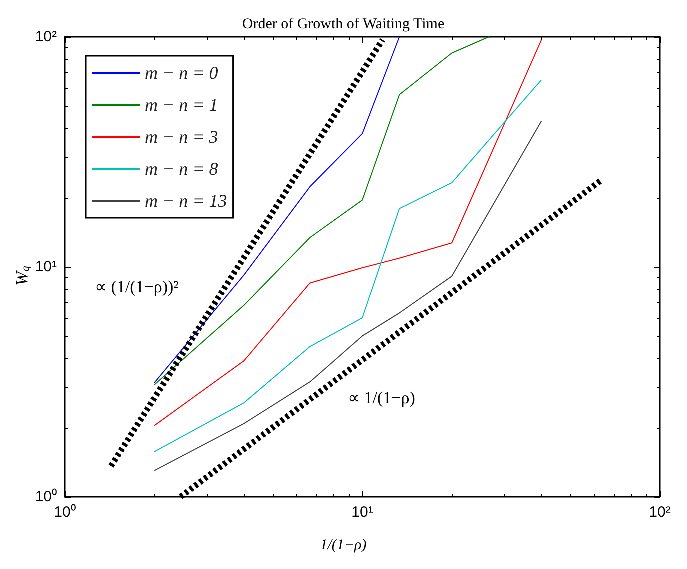  Describe the element at coordinates (343, 24) in the screenshot. I see `chart-title: Order of Growth of Waiting Time` at that location.